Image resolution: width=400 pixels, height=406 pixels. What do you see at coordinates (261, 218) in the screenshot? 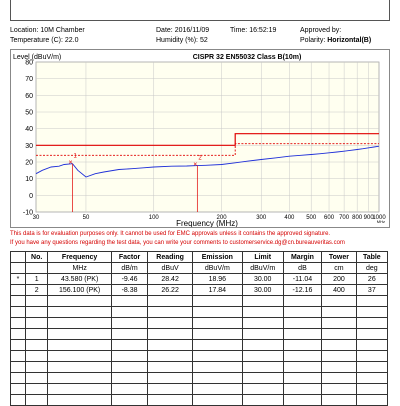
I see `x-tick-label: 300` at bounding box center [261, 218].